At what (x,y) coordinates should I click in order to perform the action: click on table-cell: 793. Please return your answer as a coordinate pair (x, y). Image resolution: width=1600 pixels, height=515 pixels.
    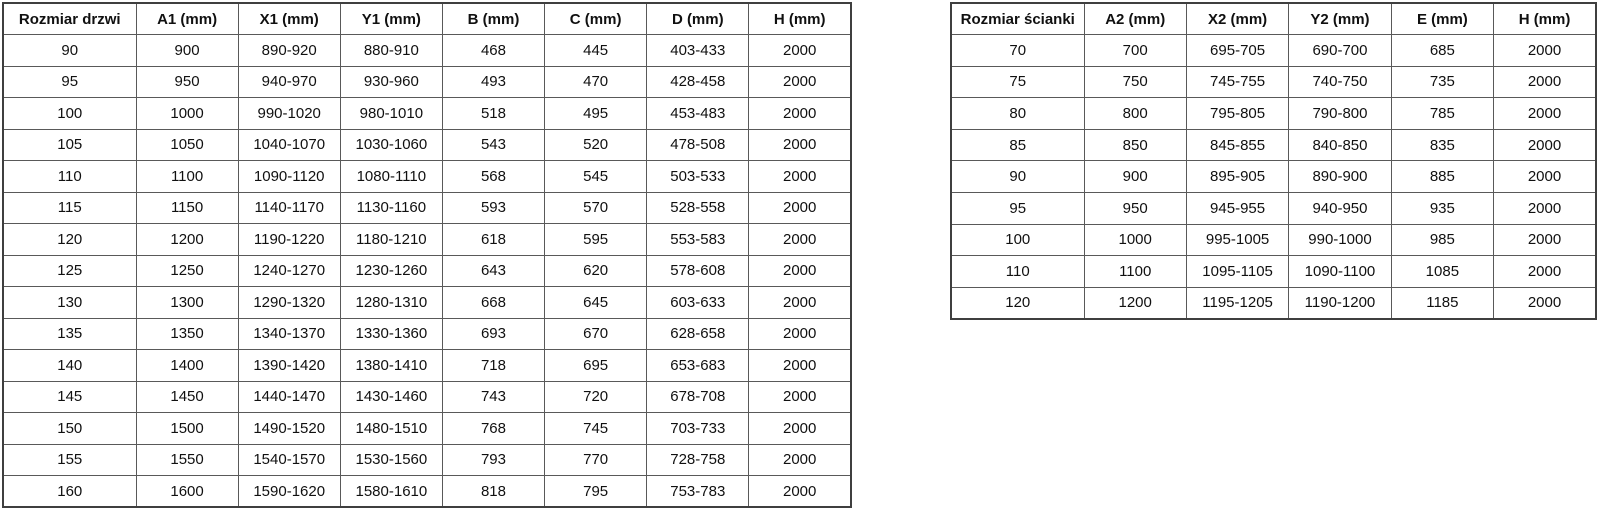
    Looking at the image, I should click on (493, 459).